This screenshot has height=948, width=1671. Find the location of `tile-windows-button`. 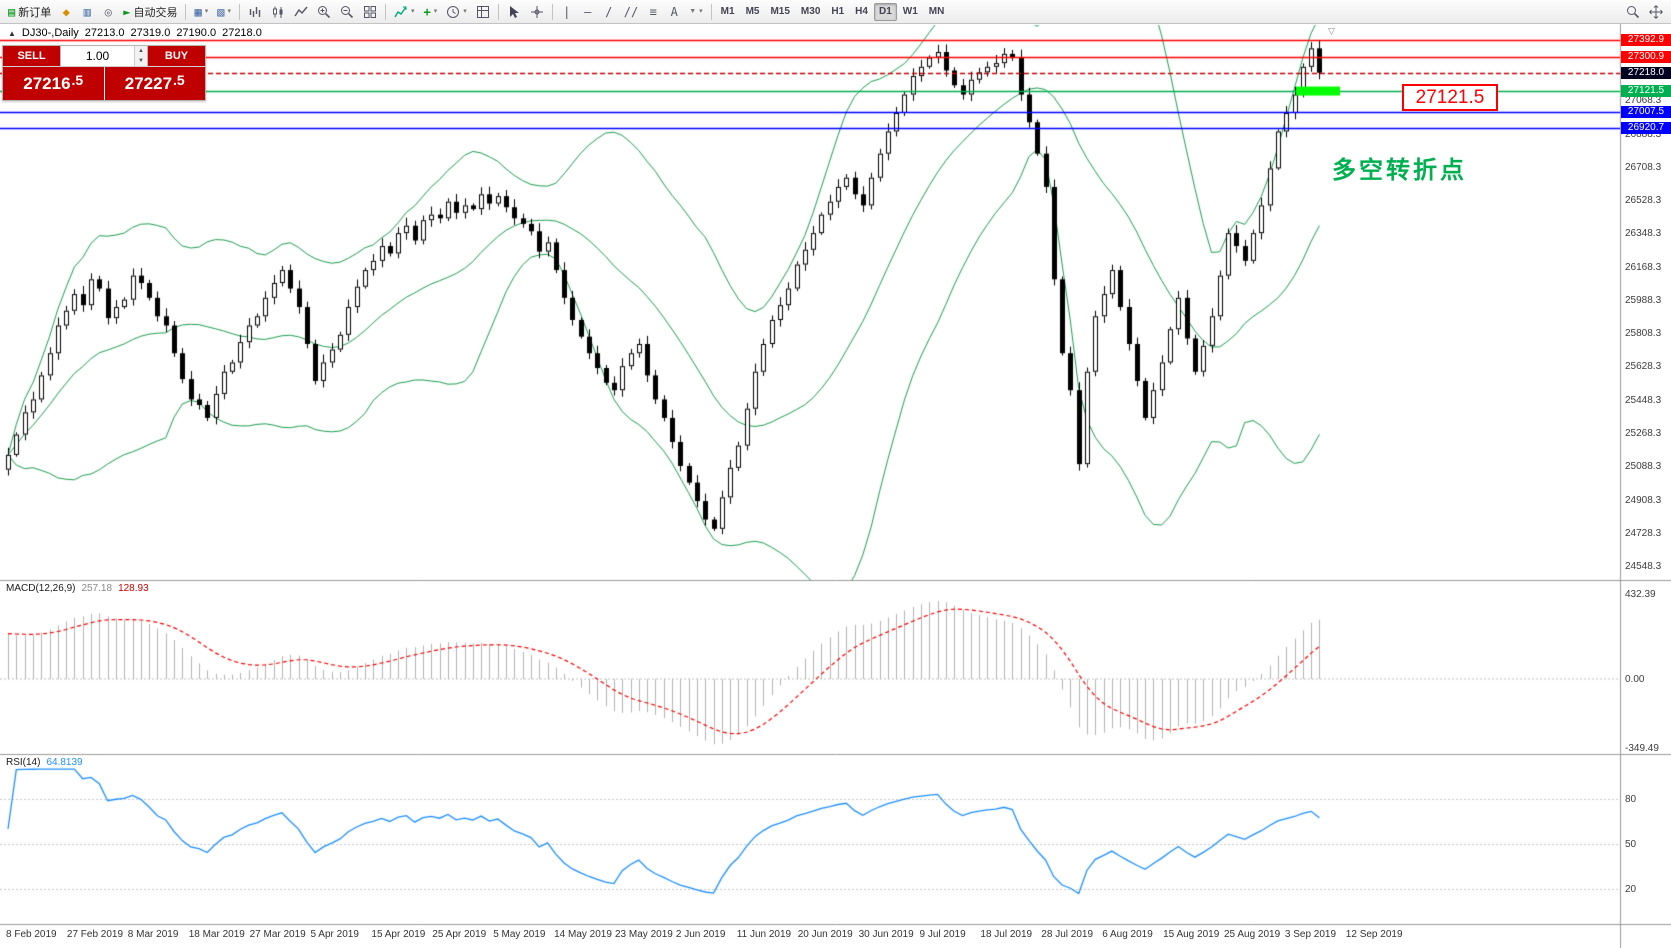

tile-windows-button is located at coordinates (370, 12).